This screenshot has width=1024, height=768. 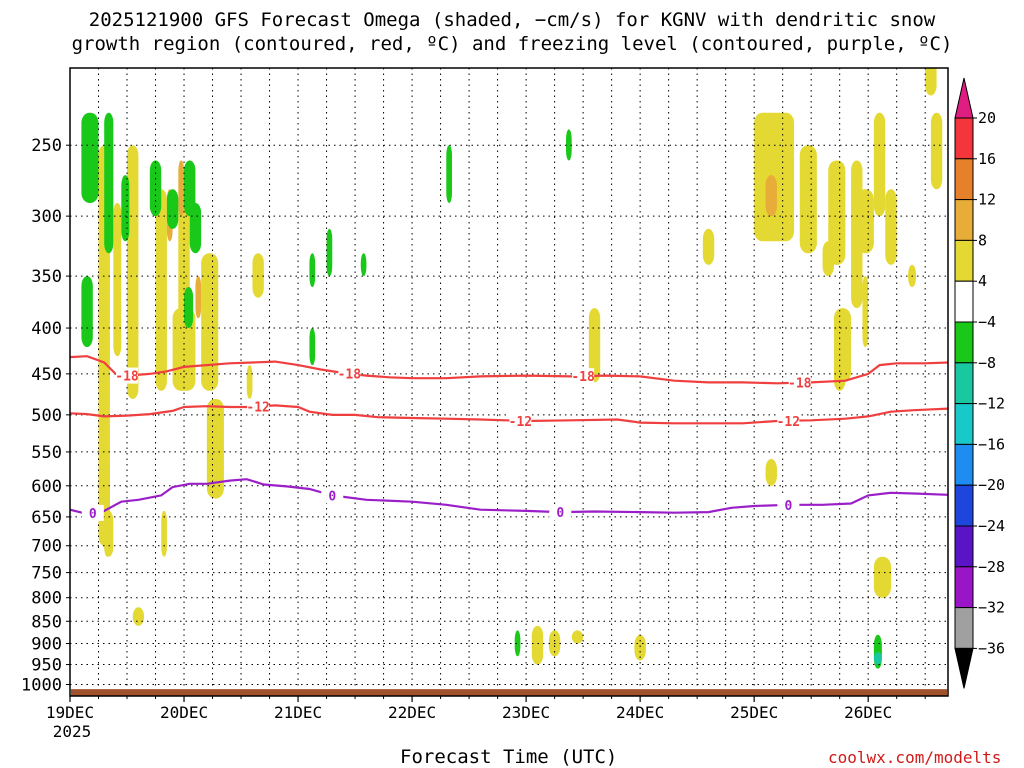 What do you see at coordinates (46, 329) in the screenshot?
I see `y-tick-label: 400` at bounding box center [46, 329].